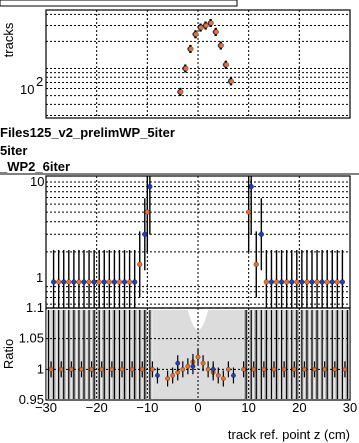 This screenshot has width=359, height=443. I want to click on ratio-y-axis-label: Ratio, so click(8, 354).